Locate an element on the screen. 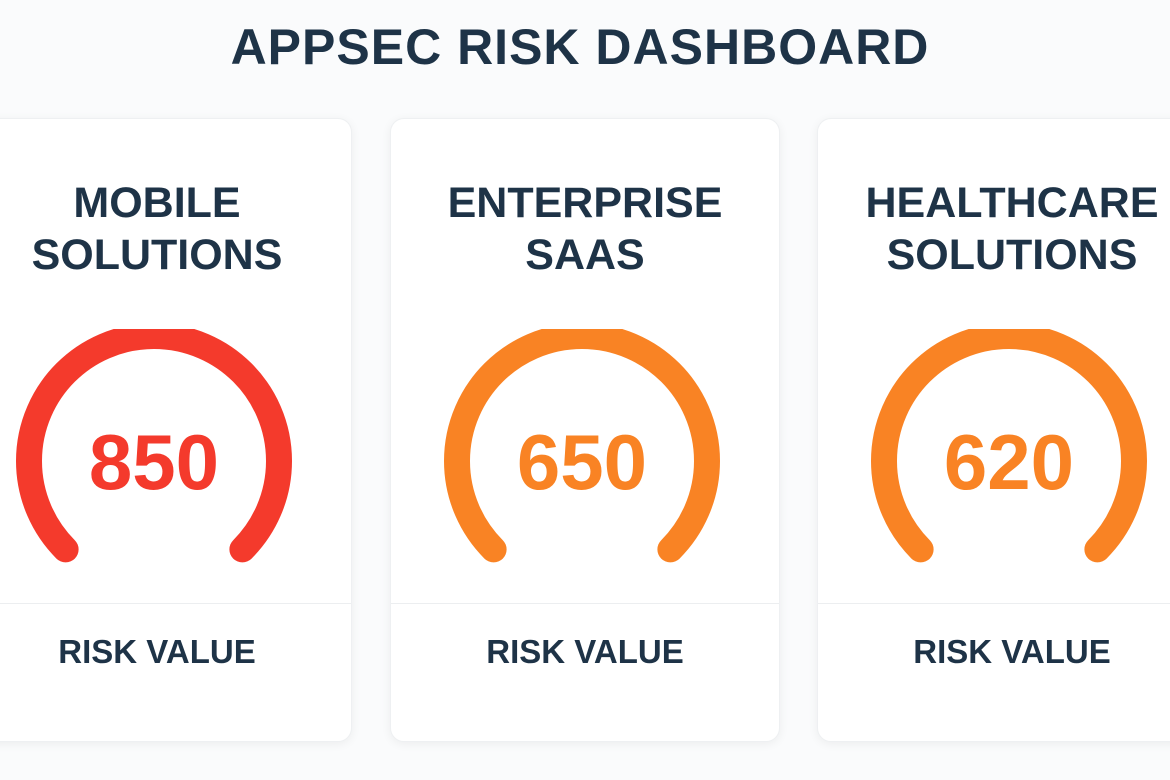 The image size is (1170, 780). risk-gauge: 620 is located at coordinates (1009, 446).